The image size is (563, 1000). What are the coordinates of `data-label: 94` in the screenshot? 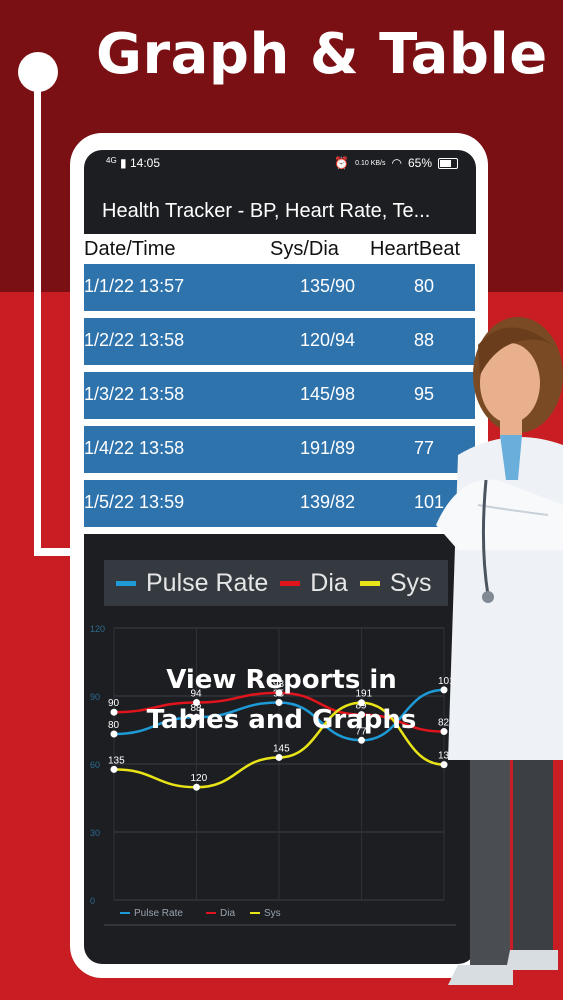 It's located at (197, 694).